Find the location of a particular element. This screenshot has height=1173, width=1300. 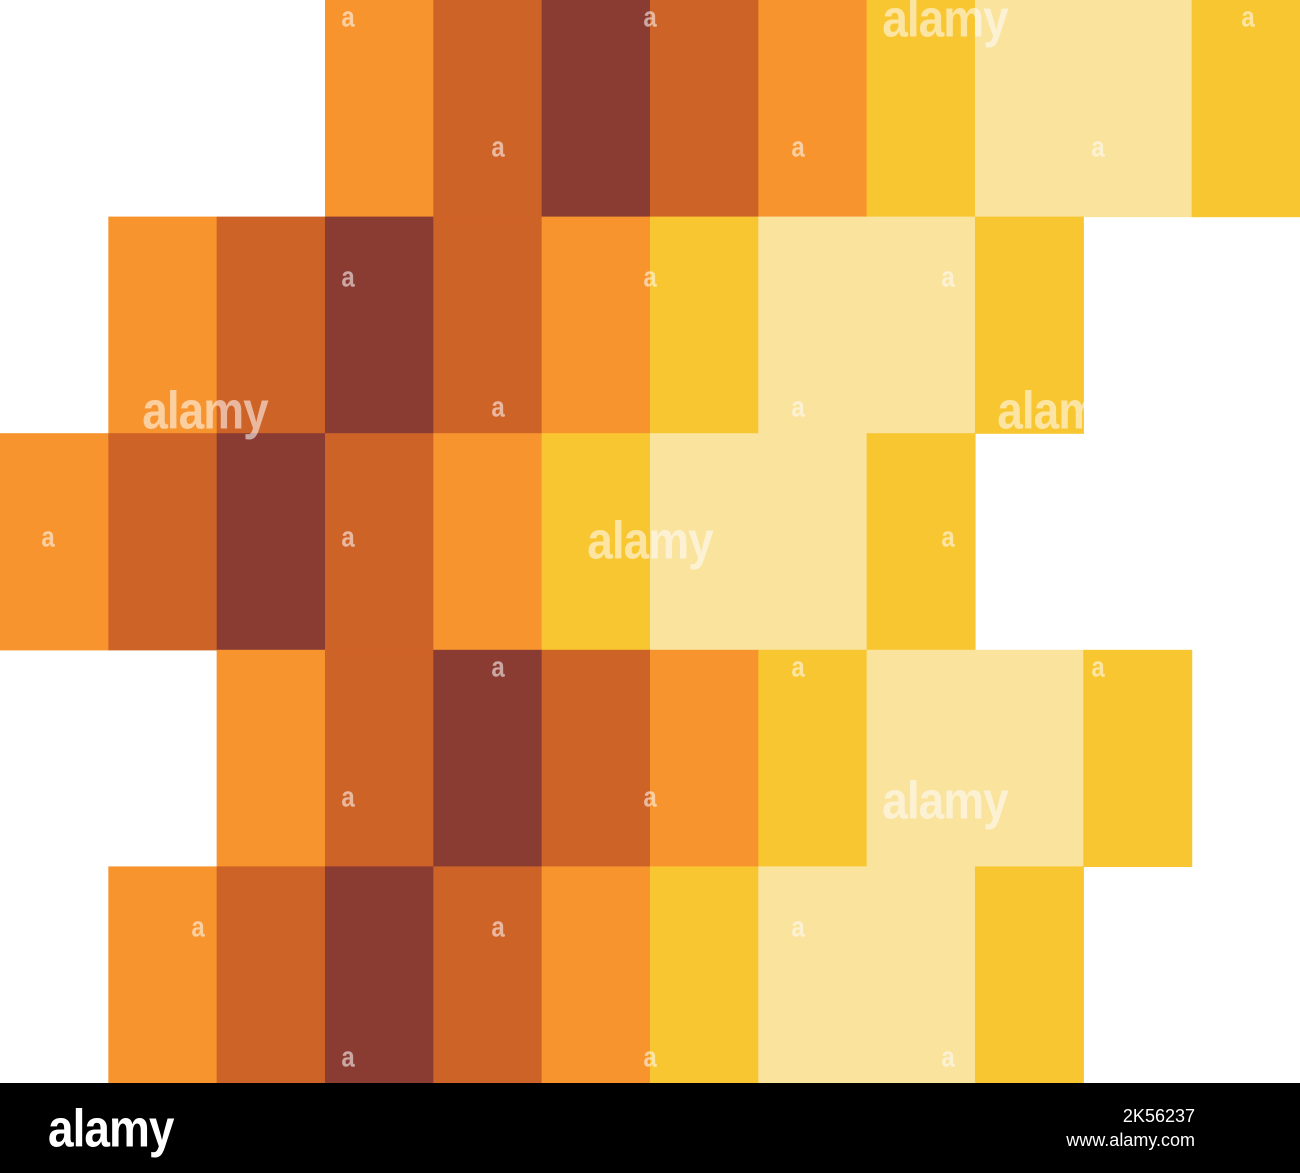

image-credit: 2K56237 www.alamy.com is located at coordinates (1130, 1128).